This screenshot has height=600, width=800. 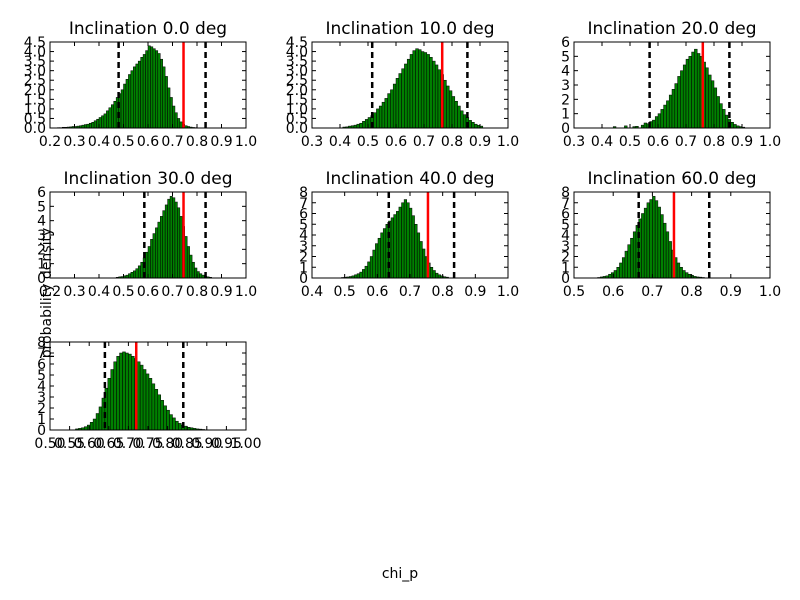 What do you see at coordinates (303, 215) in the screenshot?
I see `y-tick-label: 6` at bounding box center [303, 215].